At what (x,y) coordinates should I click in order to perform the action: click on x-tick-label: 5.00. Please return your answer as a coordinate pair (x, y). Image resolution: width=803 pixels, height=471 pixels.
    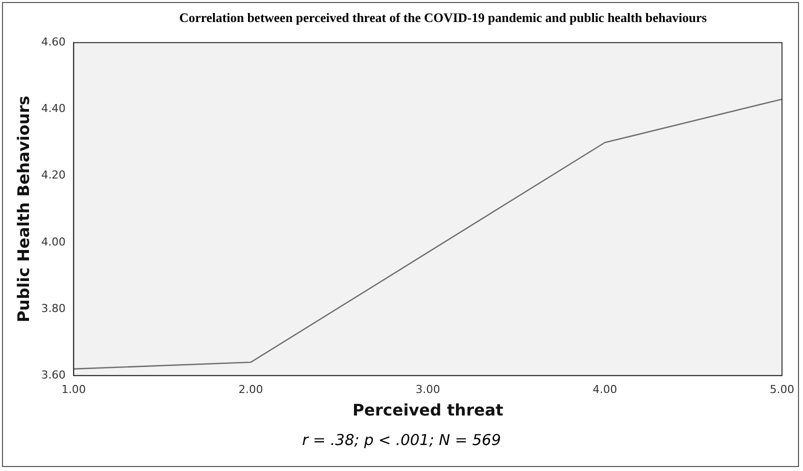
    Looking at the image, I should click on (782, 389).